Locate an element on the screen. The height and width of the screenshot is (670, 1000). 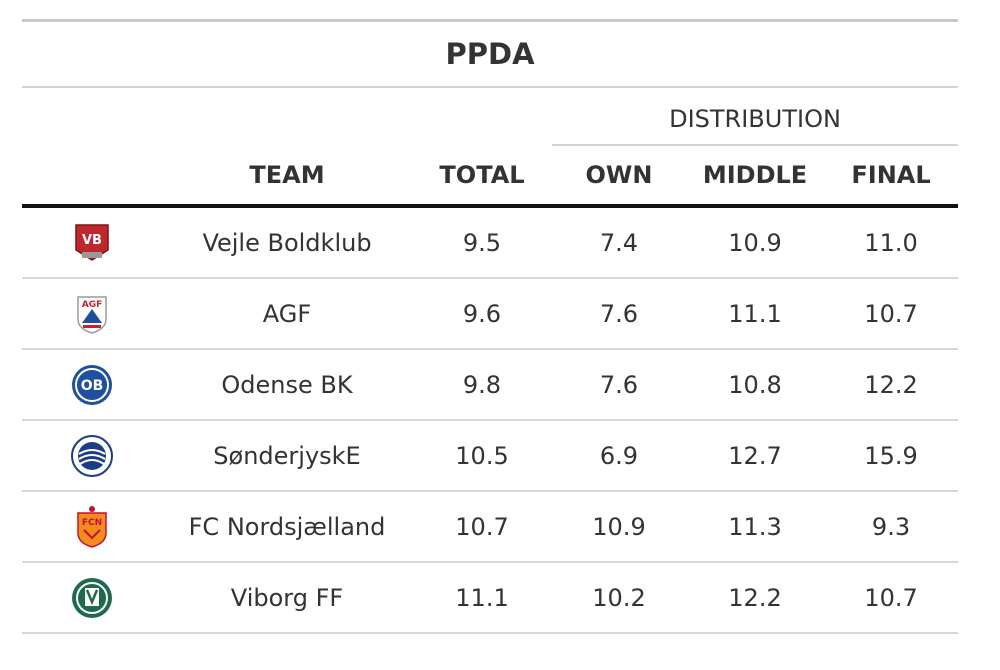
middle-value: 10.9 is located at coordinates (755, 242).